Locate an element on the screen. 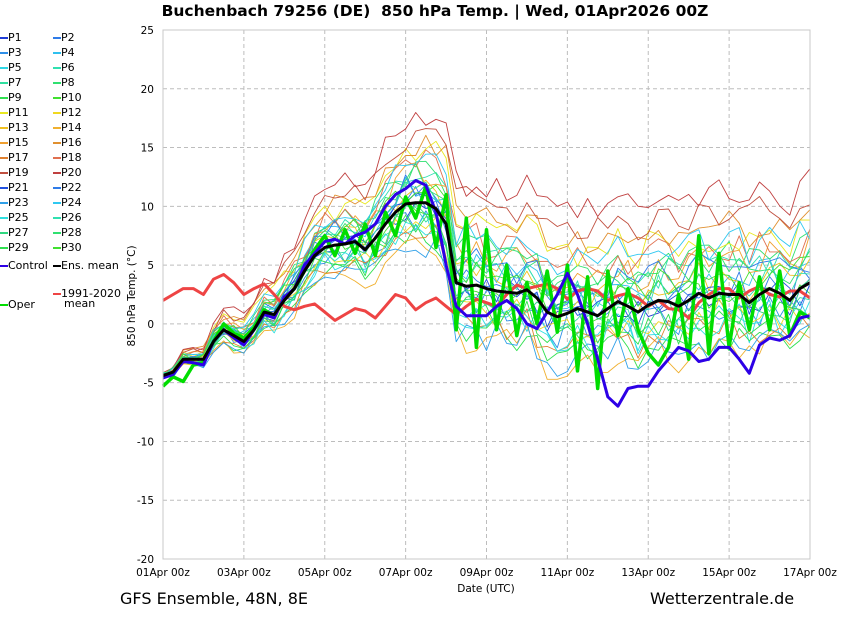  legend-label: P16 is located at coordinates (71, 142).